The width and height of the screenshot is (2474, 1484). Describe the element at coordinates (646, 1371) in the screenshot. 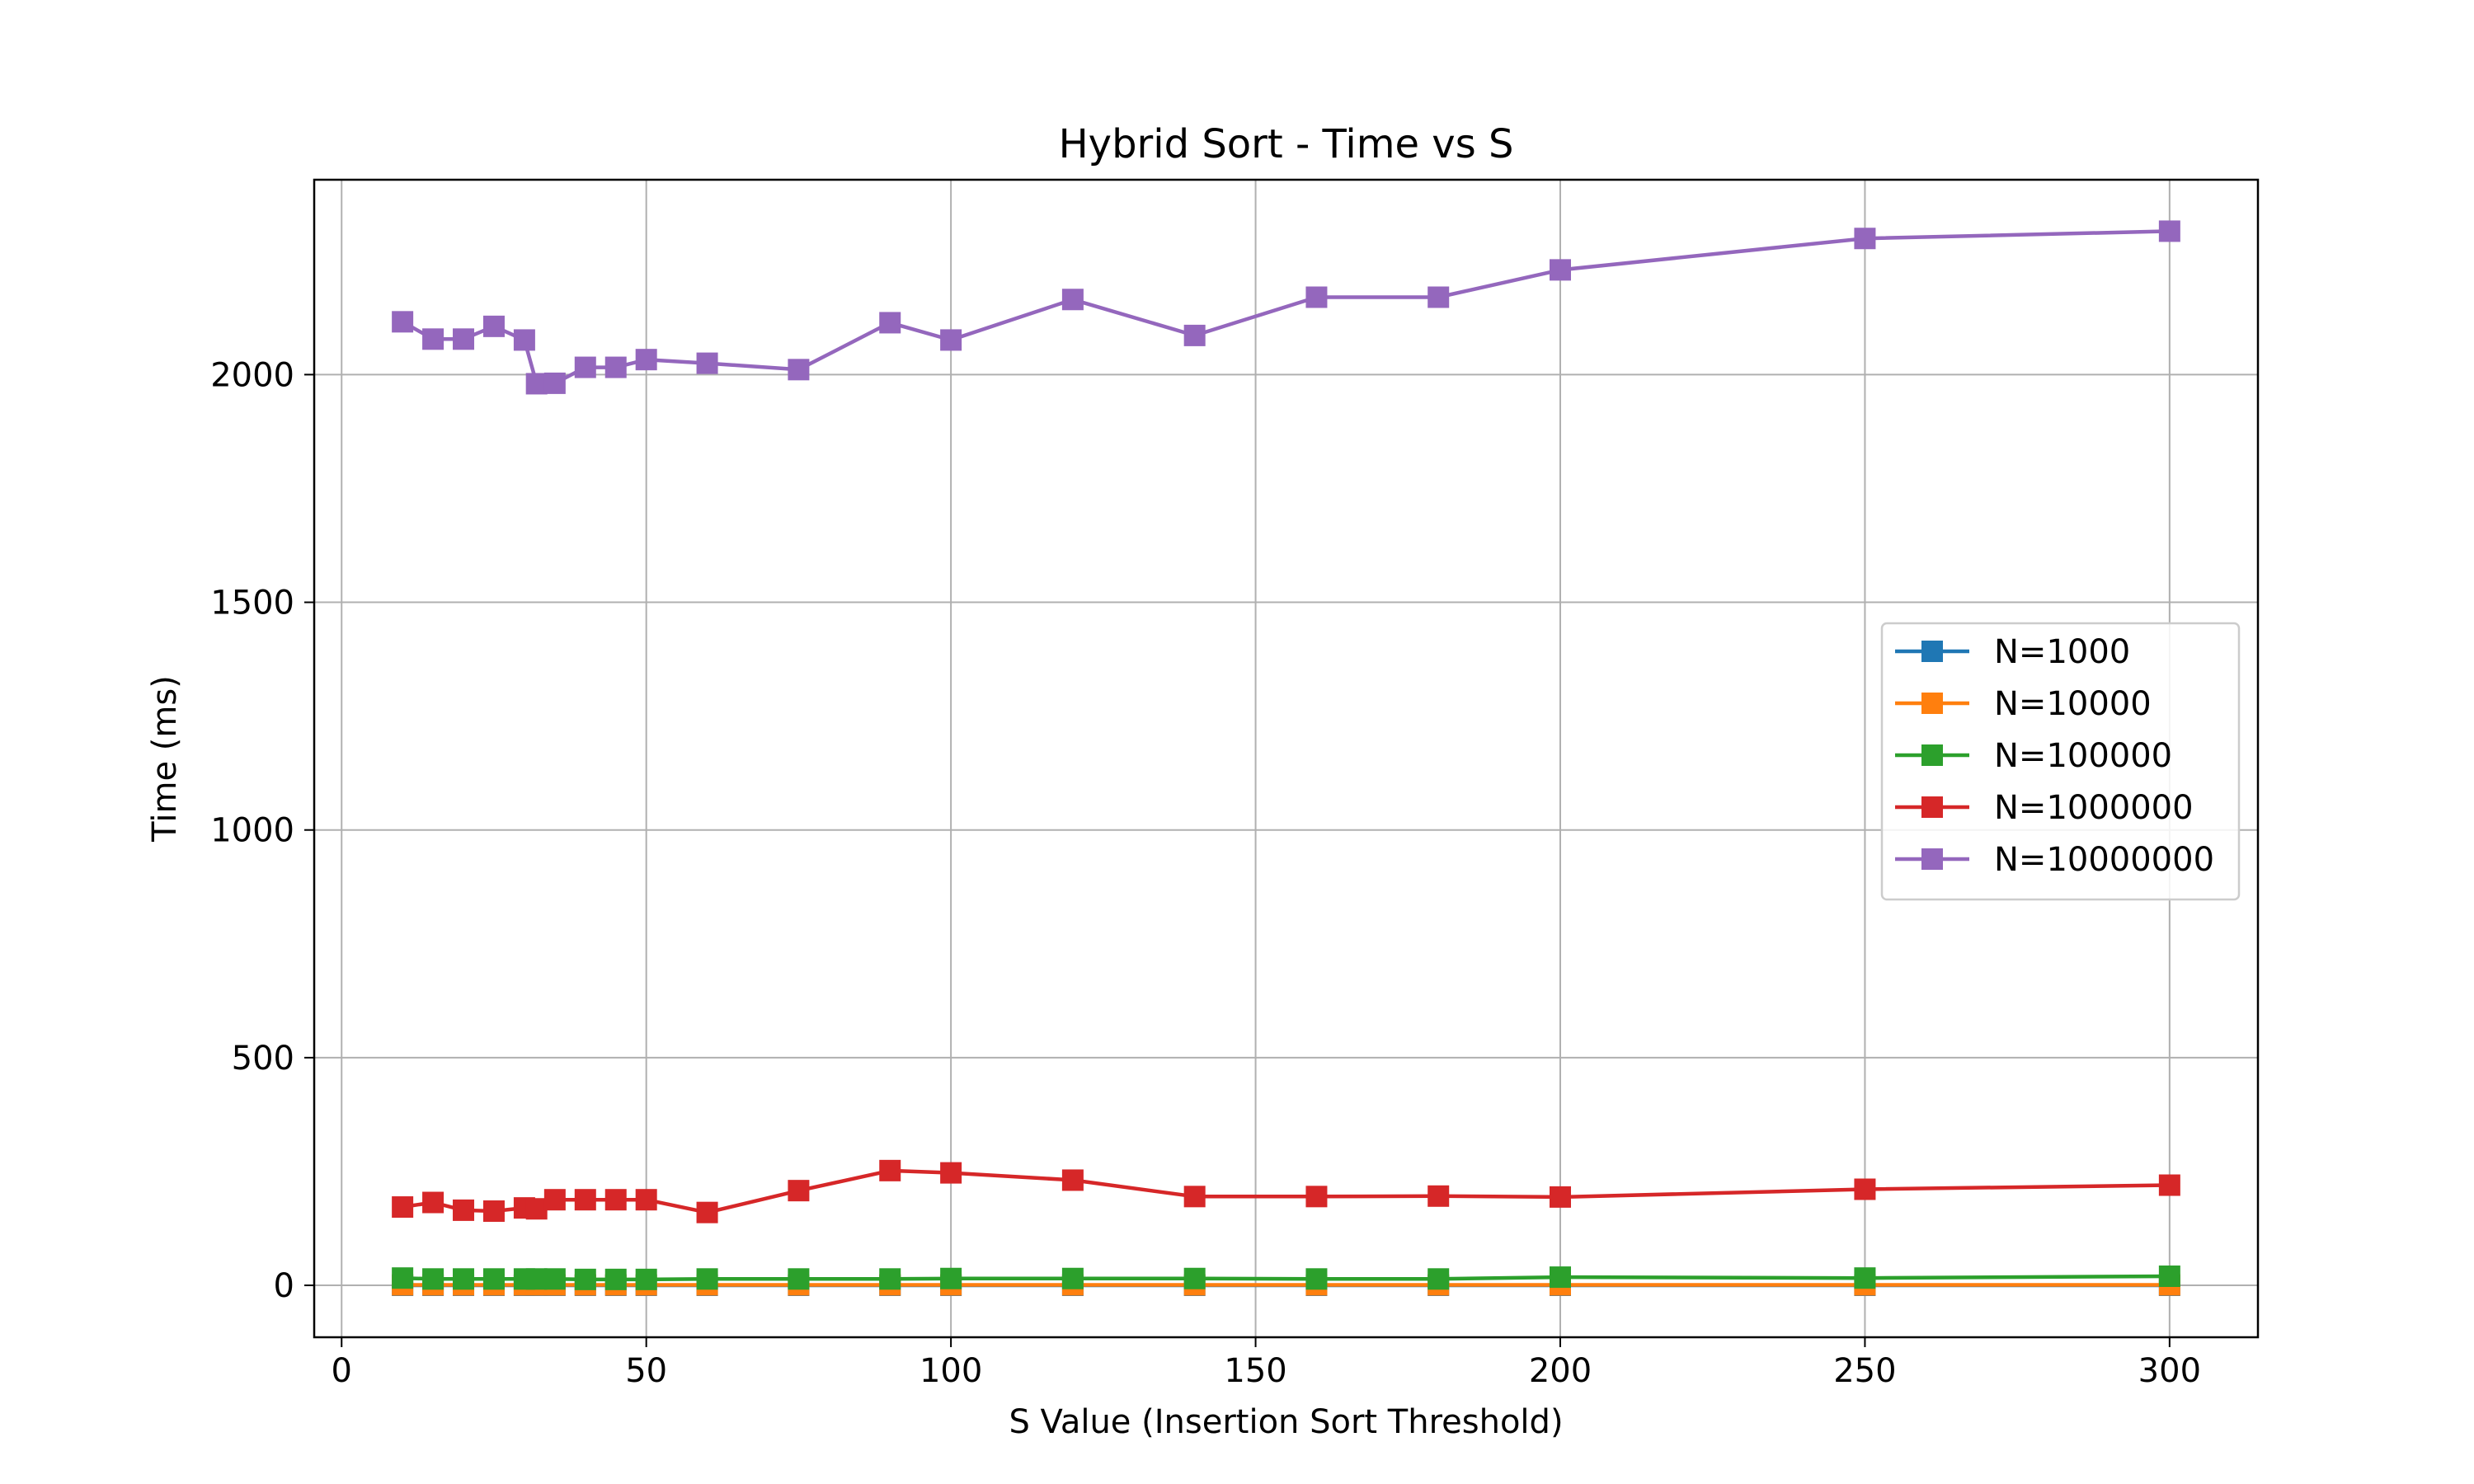

I see `x-tick-label: 50` at that location.